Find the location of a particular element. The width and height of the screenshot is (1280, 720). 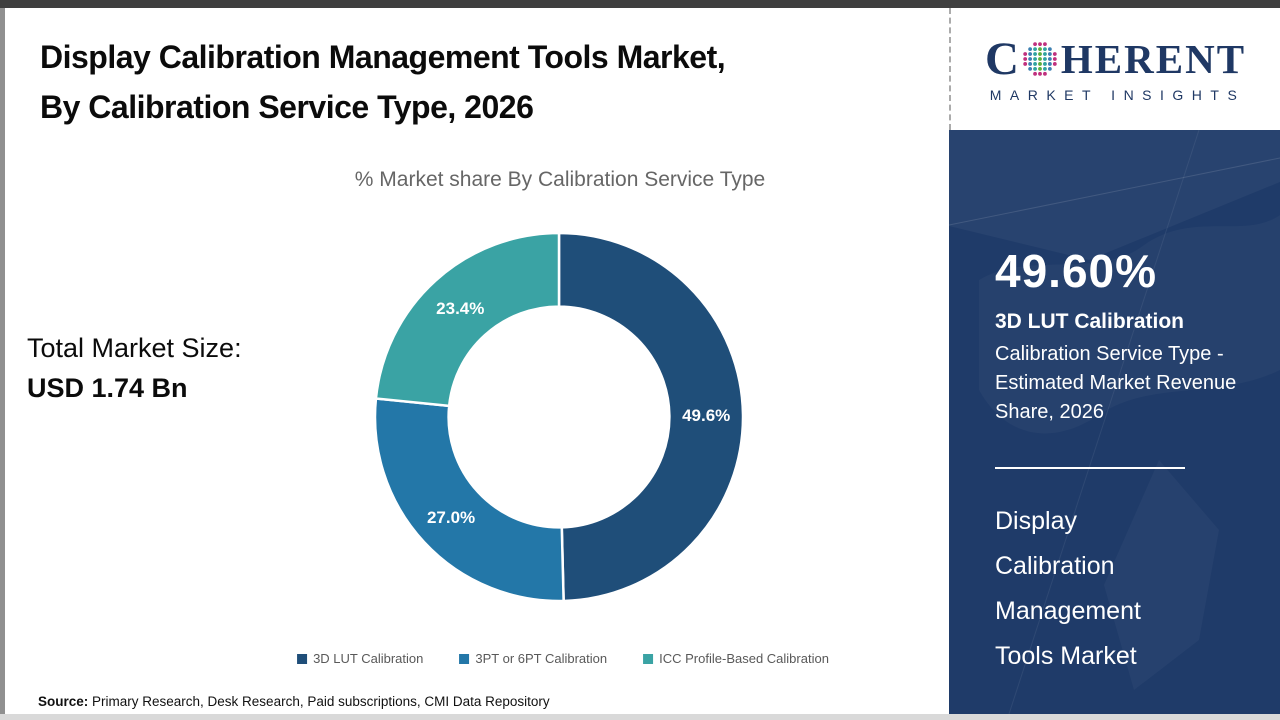

legend-label: 3D LUT Calibration is located at coordinates (368, 658).